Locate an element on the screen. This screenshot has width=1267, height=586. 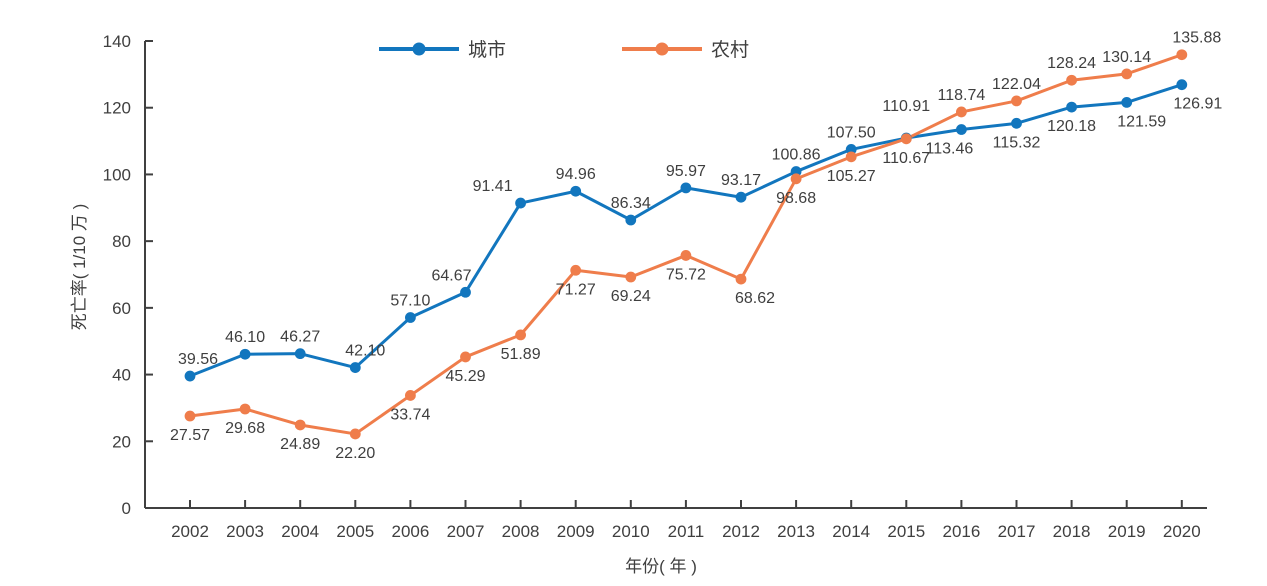
x-tick-label: 2018 is located at coordinates (1072, 531).